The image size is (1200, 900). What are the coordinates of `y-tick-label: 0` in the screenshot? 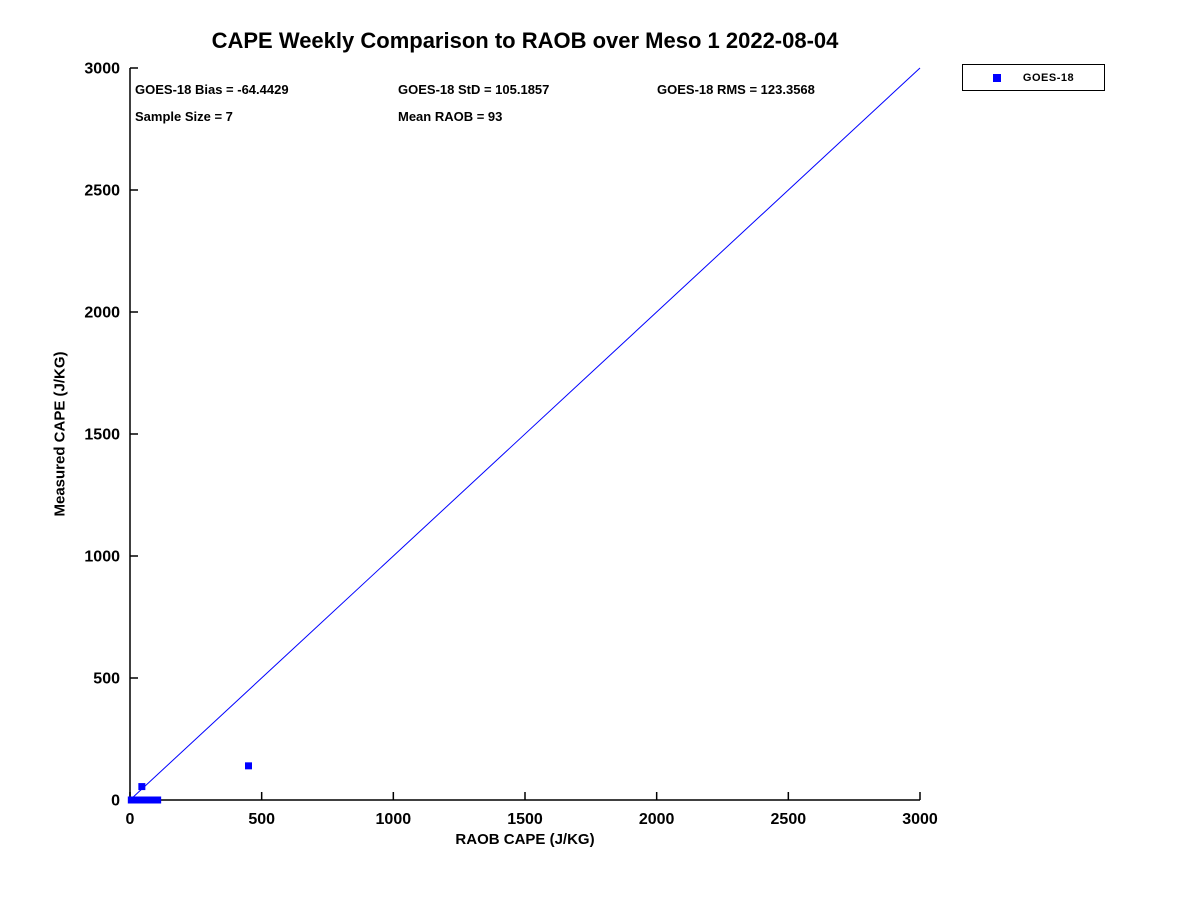 It's located at (115, 801).